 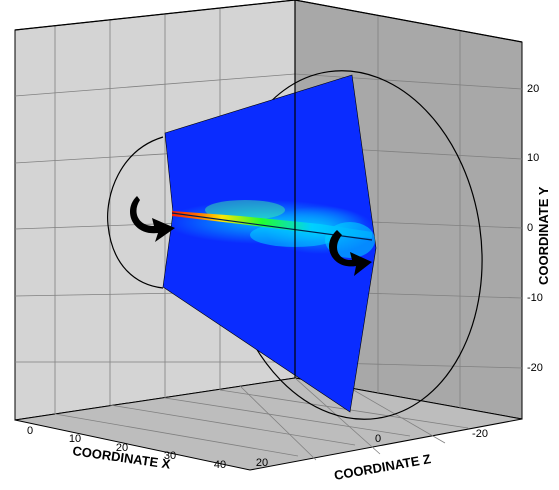 What do you see at coordinates (262, 463) in the screenshot?
I see `z-tick-label: 20` at bounding box center [262, 463].